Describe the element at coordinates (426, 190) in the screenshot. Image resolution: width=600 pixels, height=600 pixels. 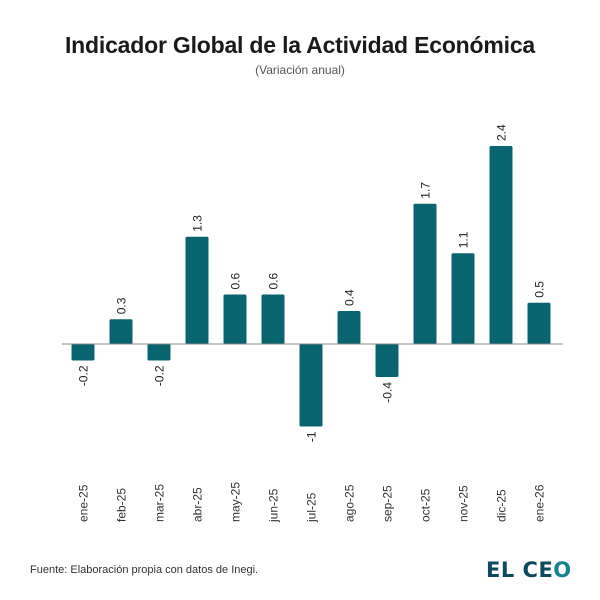
I see `value-label-oct-25: 1.7` at that location.